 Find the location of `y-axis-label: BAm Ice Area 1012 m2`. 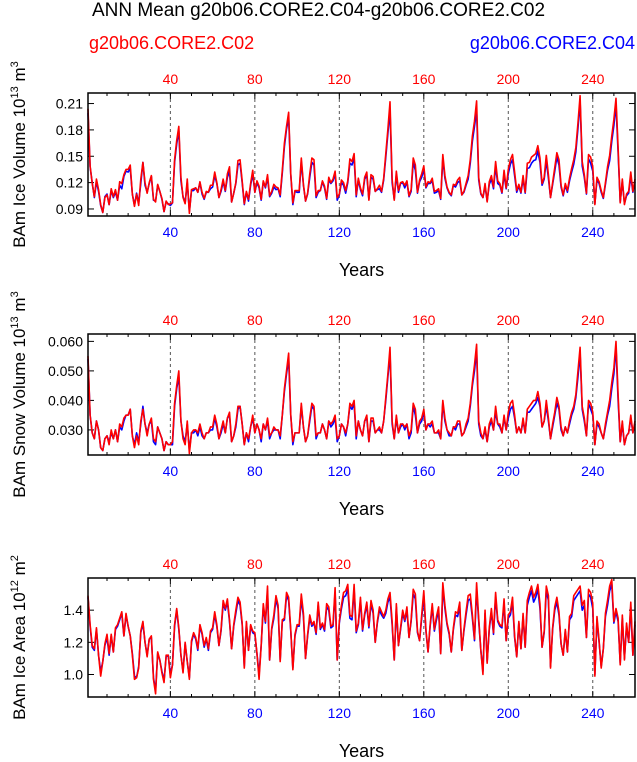

y-axis-label: BAm Ice Area 1012 m2 is located at coordinates (19, 637).